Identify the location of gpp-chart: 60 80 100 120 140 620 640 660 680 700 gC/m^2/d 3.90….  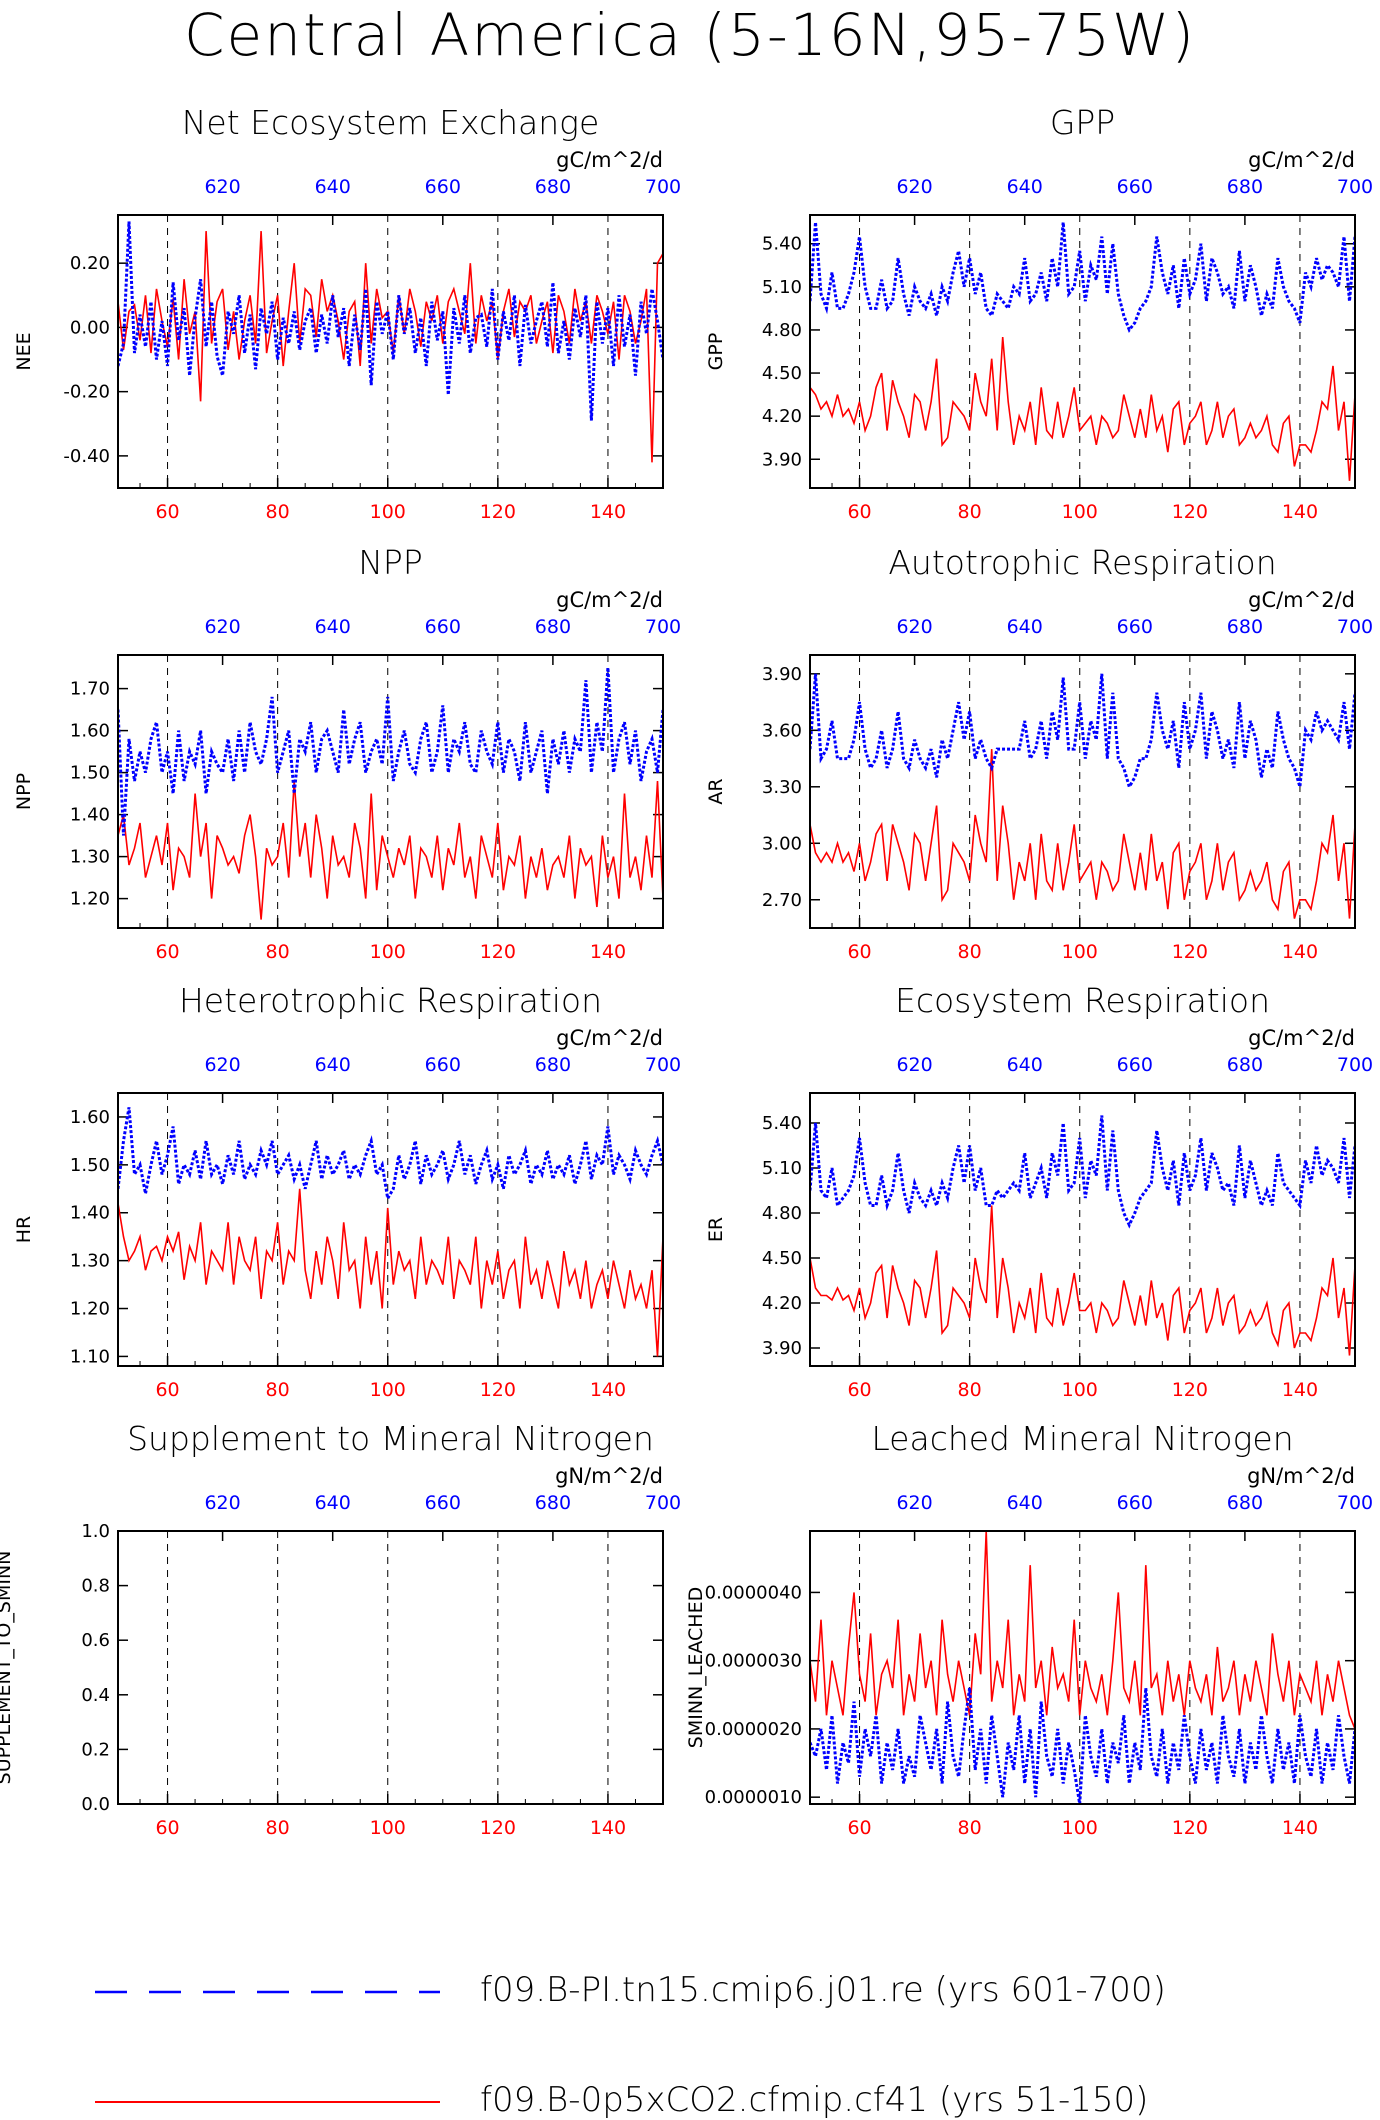
(1039, 335).